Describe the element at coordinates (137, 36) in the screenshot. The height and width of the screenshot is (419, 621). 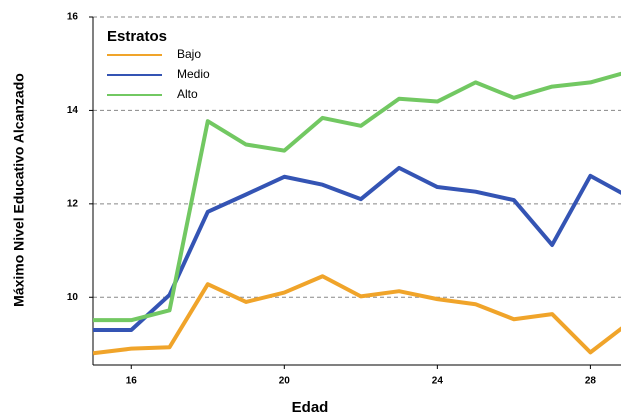
I see `legend-title: Estratos` at that location.